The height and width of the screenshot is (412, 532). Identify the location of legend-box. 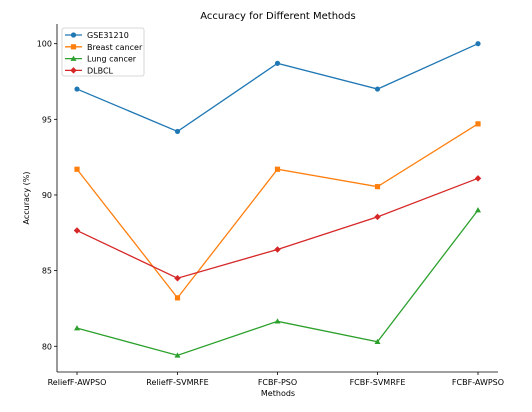
(103, 52).